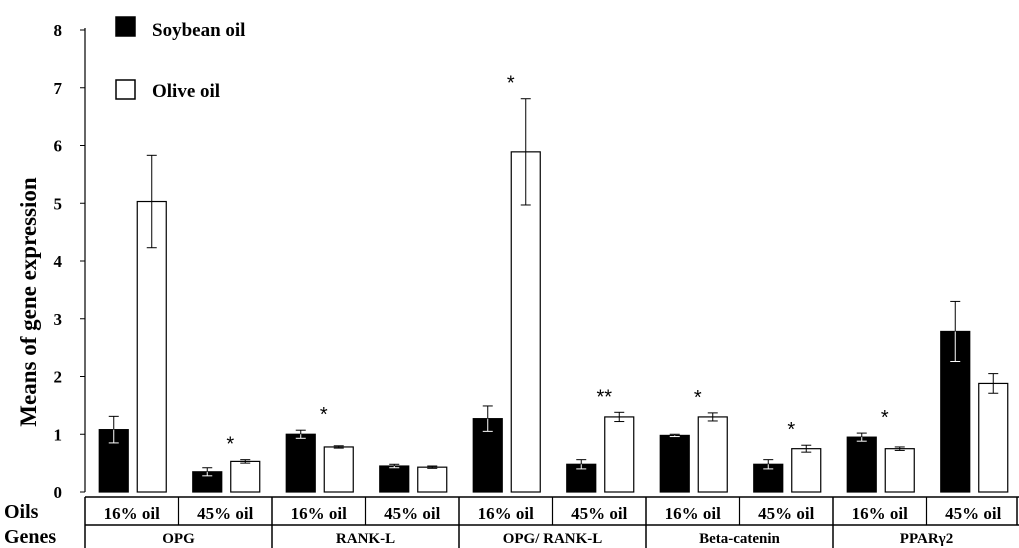 The height and width of the screenshot is (548, 1019). What do you see at coordinates (186, 91) in the screenshot?
I see `legend-label-olive: Olive oil` at bounding box center [186, 91].